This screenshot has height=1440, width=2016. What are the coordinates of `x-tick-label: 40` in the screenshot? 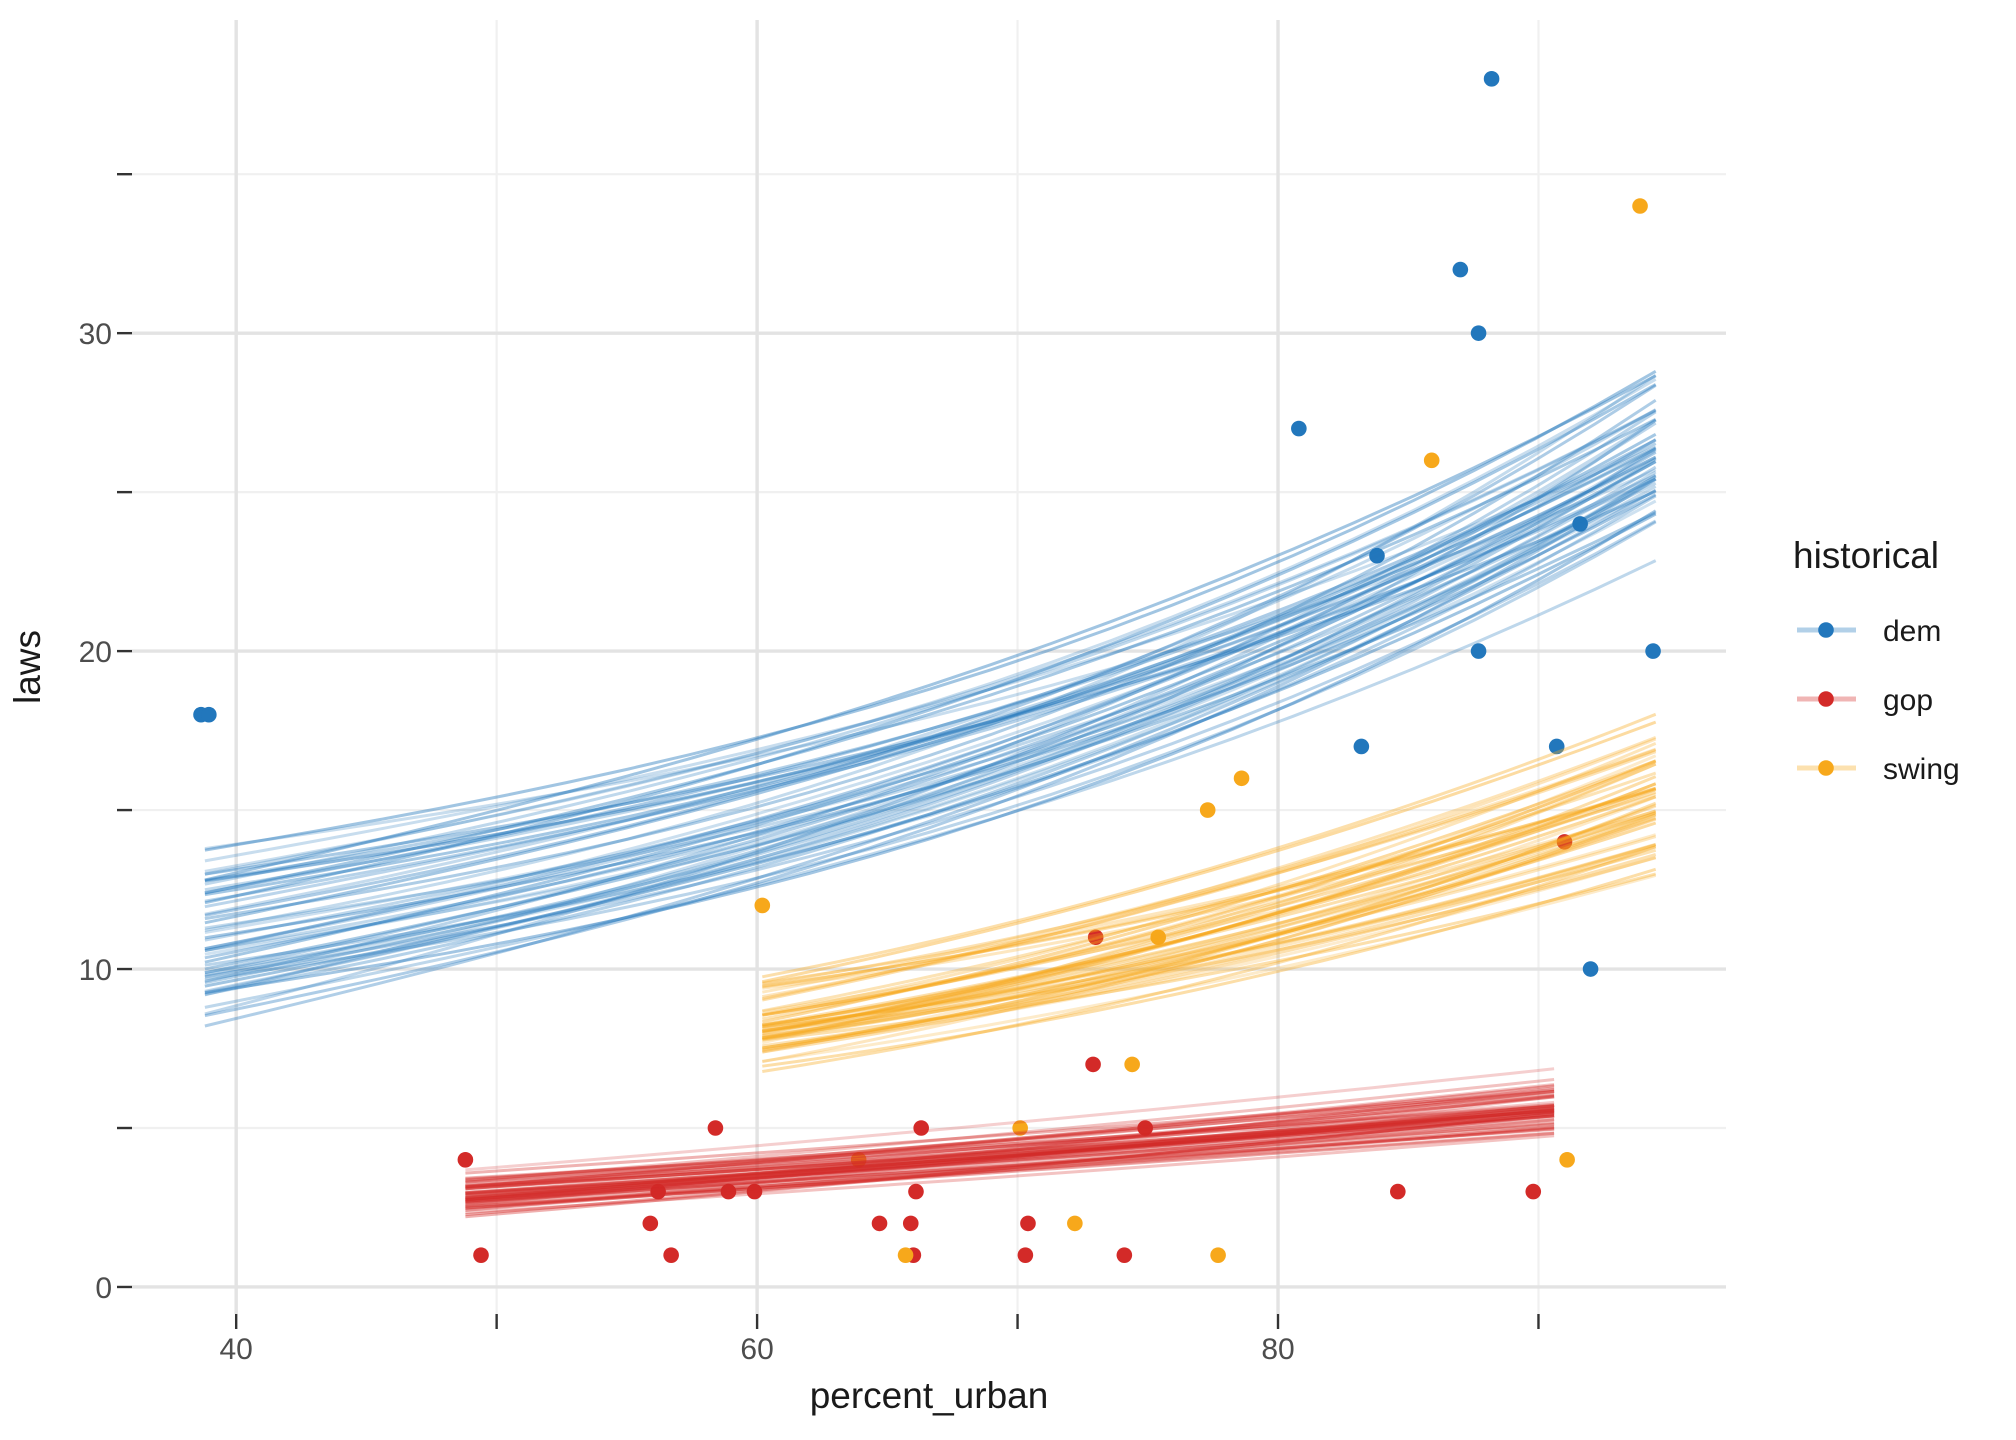 It's located at (235, 1349).